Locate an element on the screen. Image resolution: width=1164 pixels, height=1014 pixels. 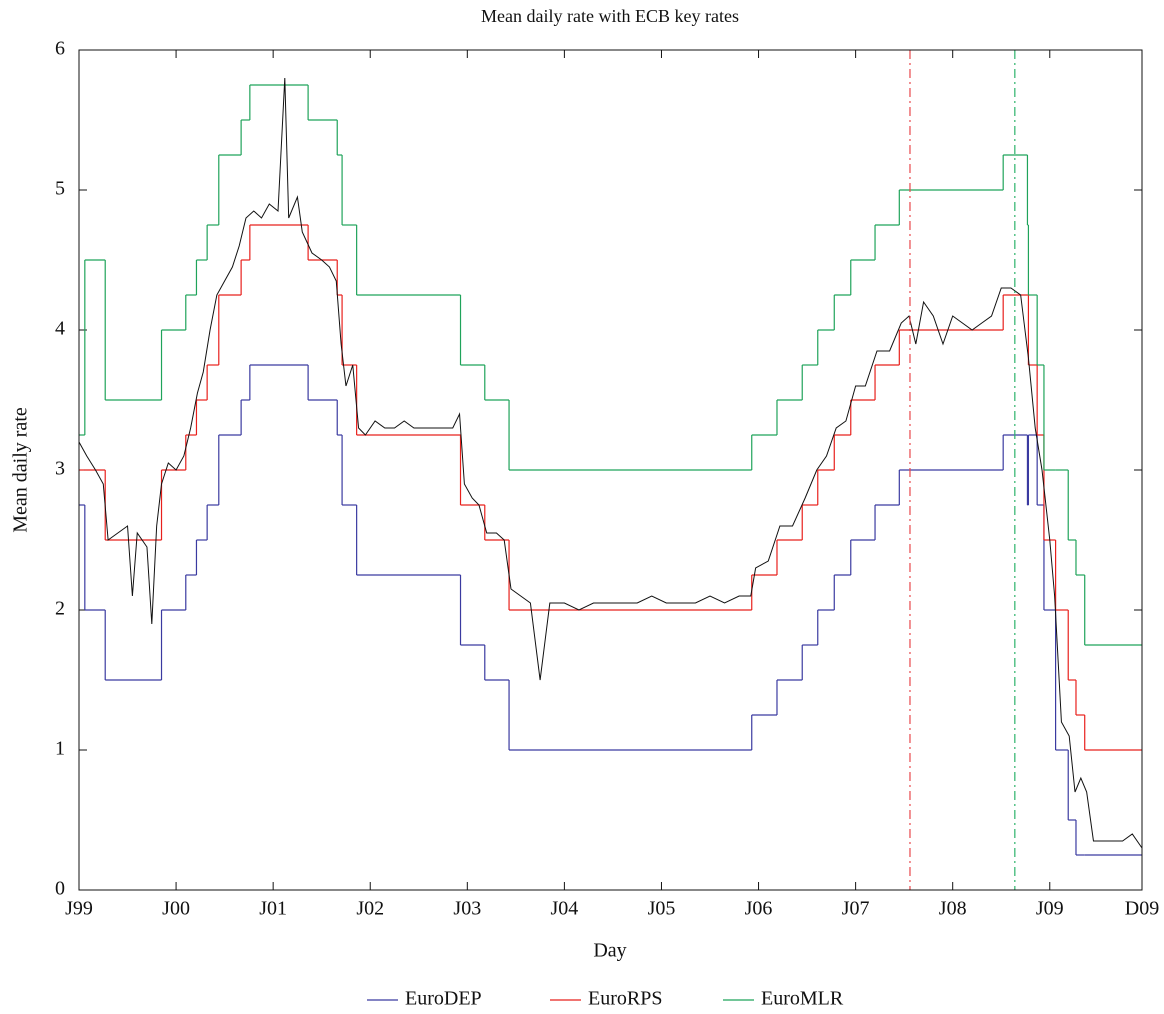
x-tick-label: J05 is located at coordinates (662, 909).